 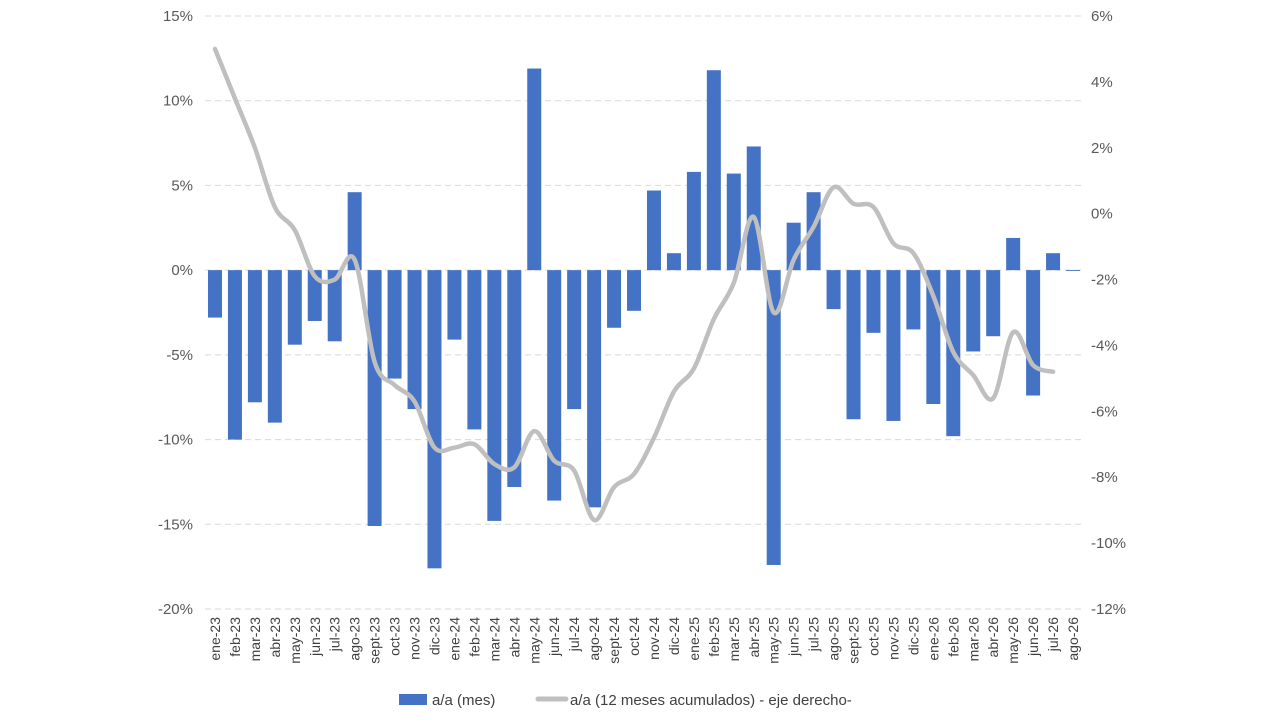 What do you see at coordinates (215, 639) in the screenshot?
I see `x-tick-ene-23: ene-23` at bounding box center [215, 639].